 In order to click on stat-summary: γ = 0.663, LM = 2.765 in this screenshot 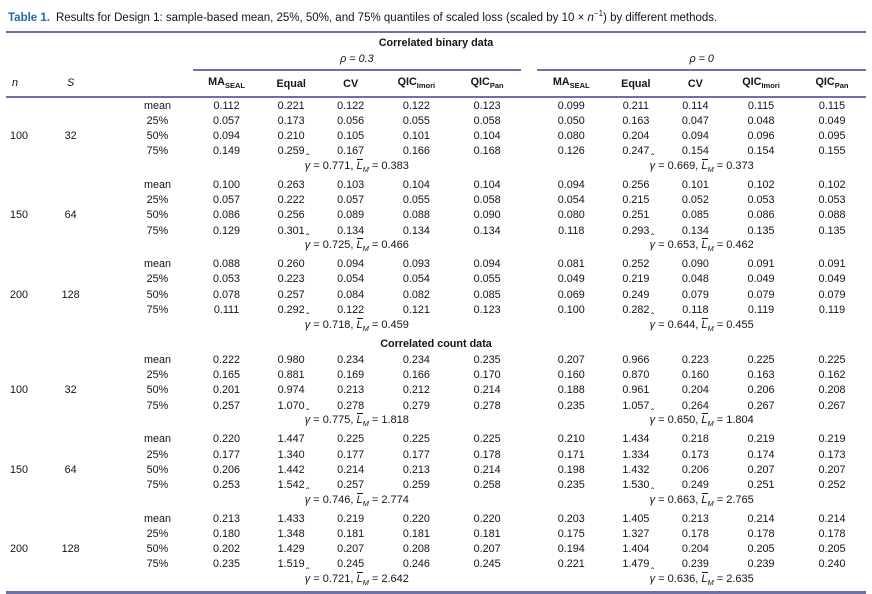, I will do `click(701, 502)`.